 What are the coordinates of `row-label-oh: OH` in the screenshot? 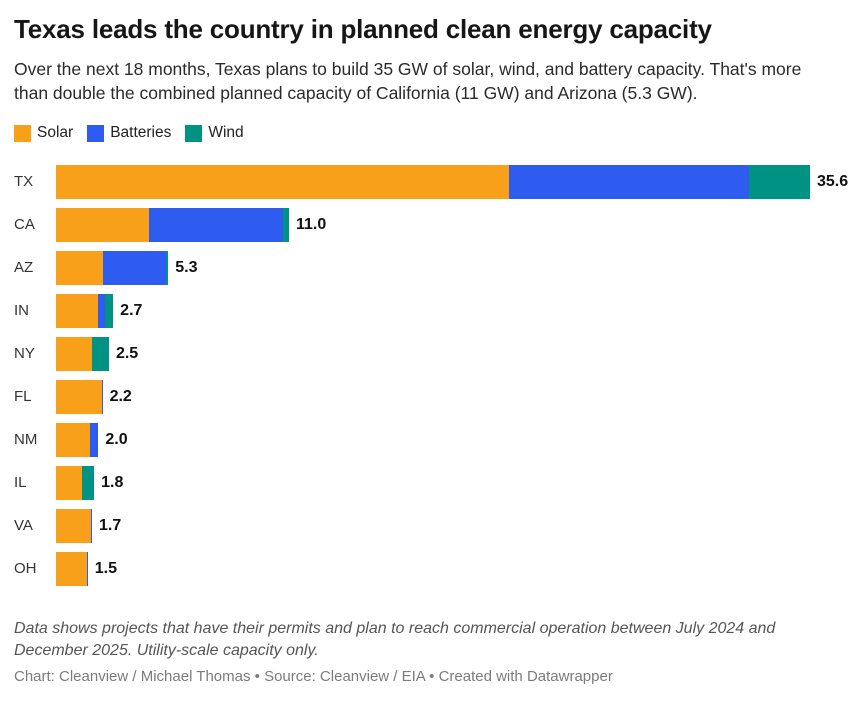 It's located at (25, 568).